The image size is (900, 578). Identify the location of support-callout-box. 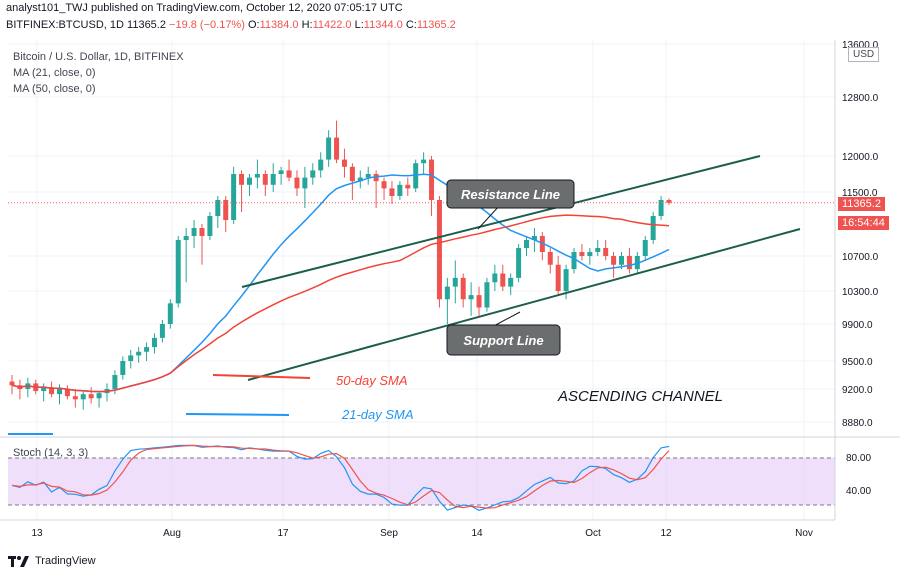
(503, 340).